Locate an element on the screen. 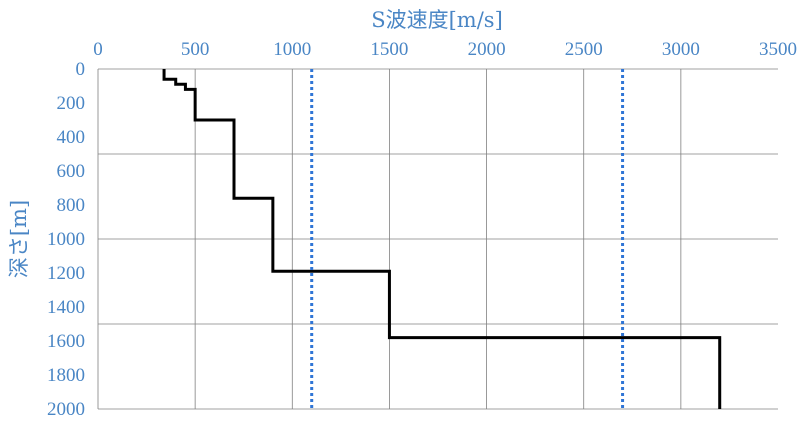 Image resolution: width=810 pixels, height=426 pixels. x-tick-label: 2000 is located at coordinates (487, 49).